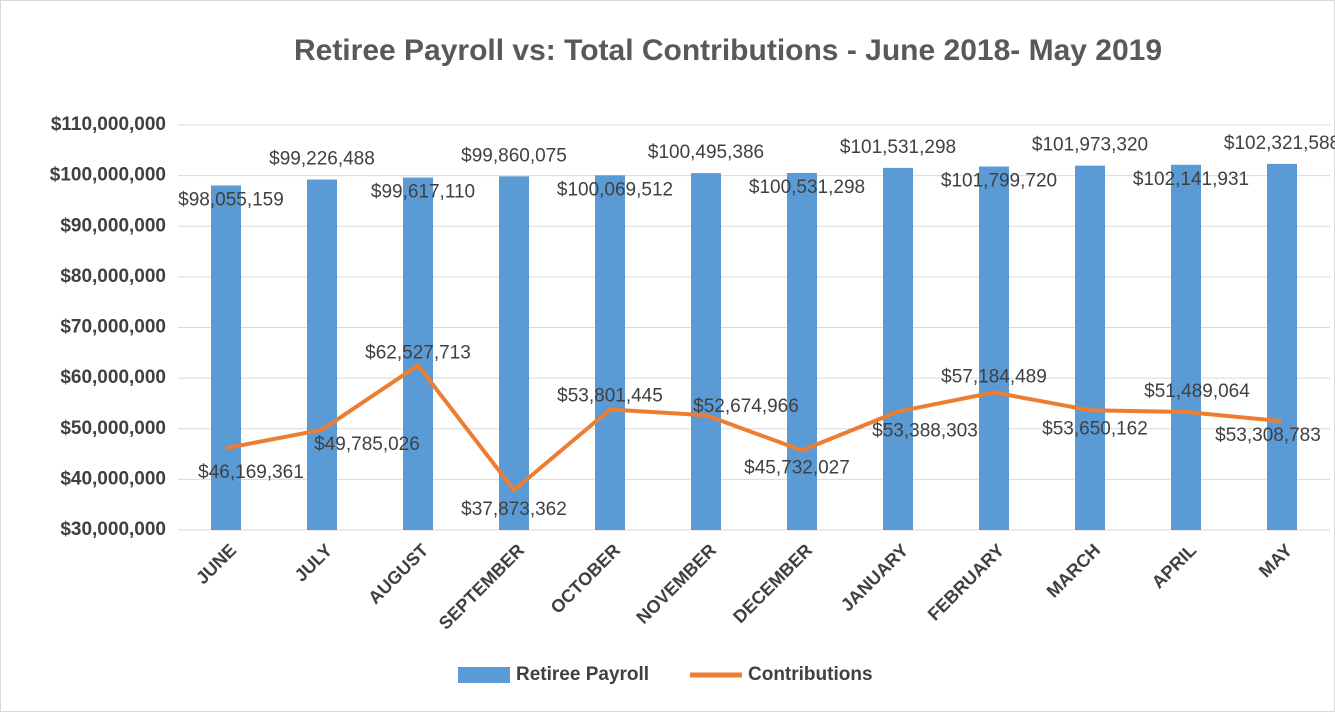 This screenshot has width=1335, height=717. Describe the element at coordinates (113, 225) in the screenshot. I see `y-tick-label: $90,000,000` at that location.